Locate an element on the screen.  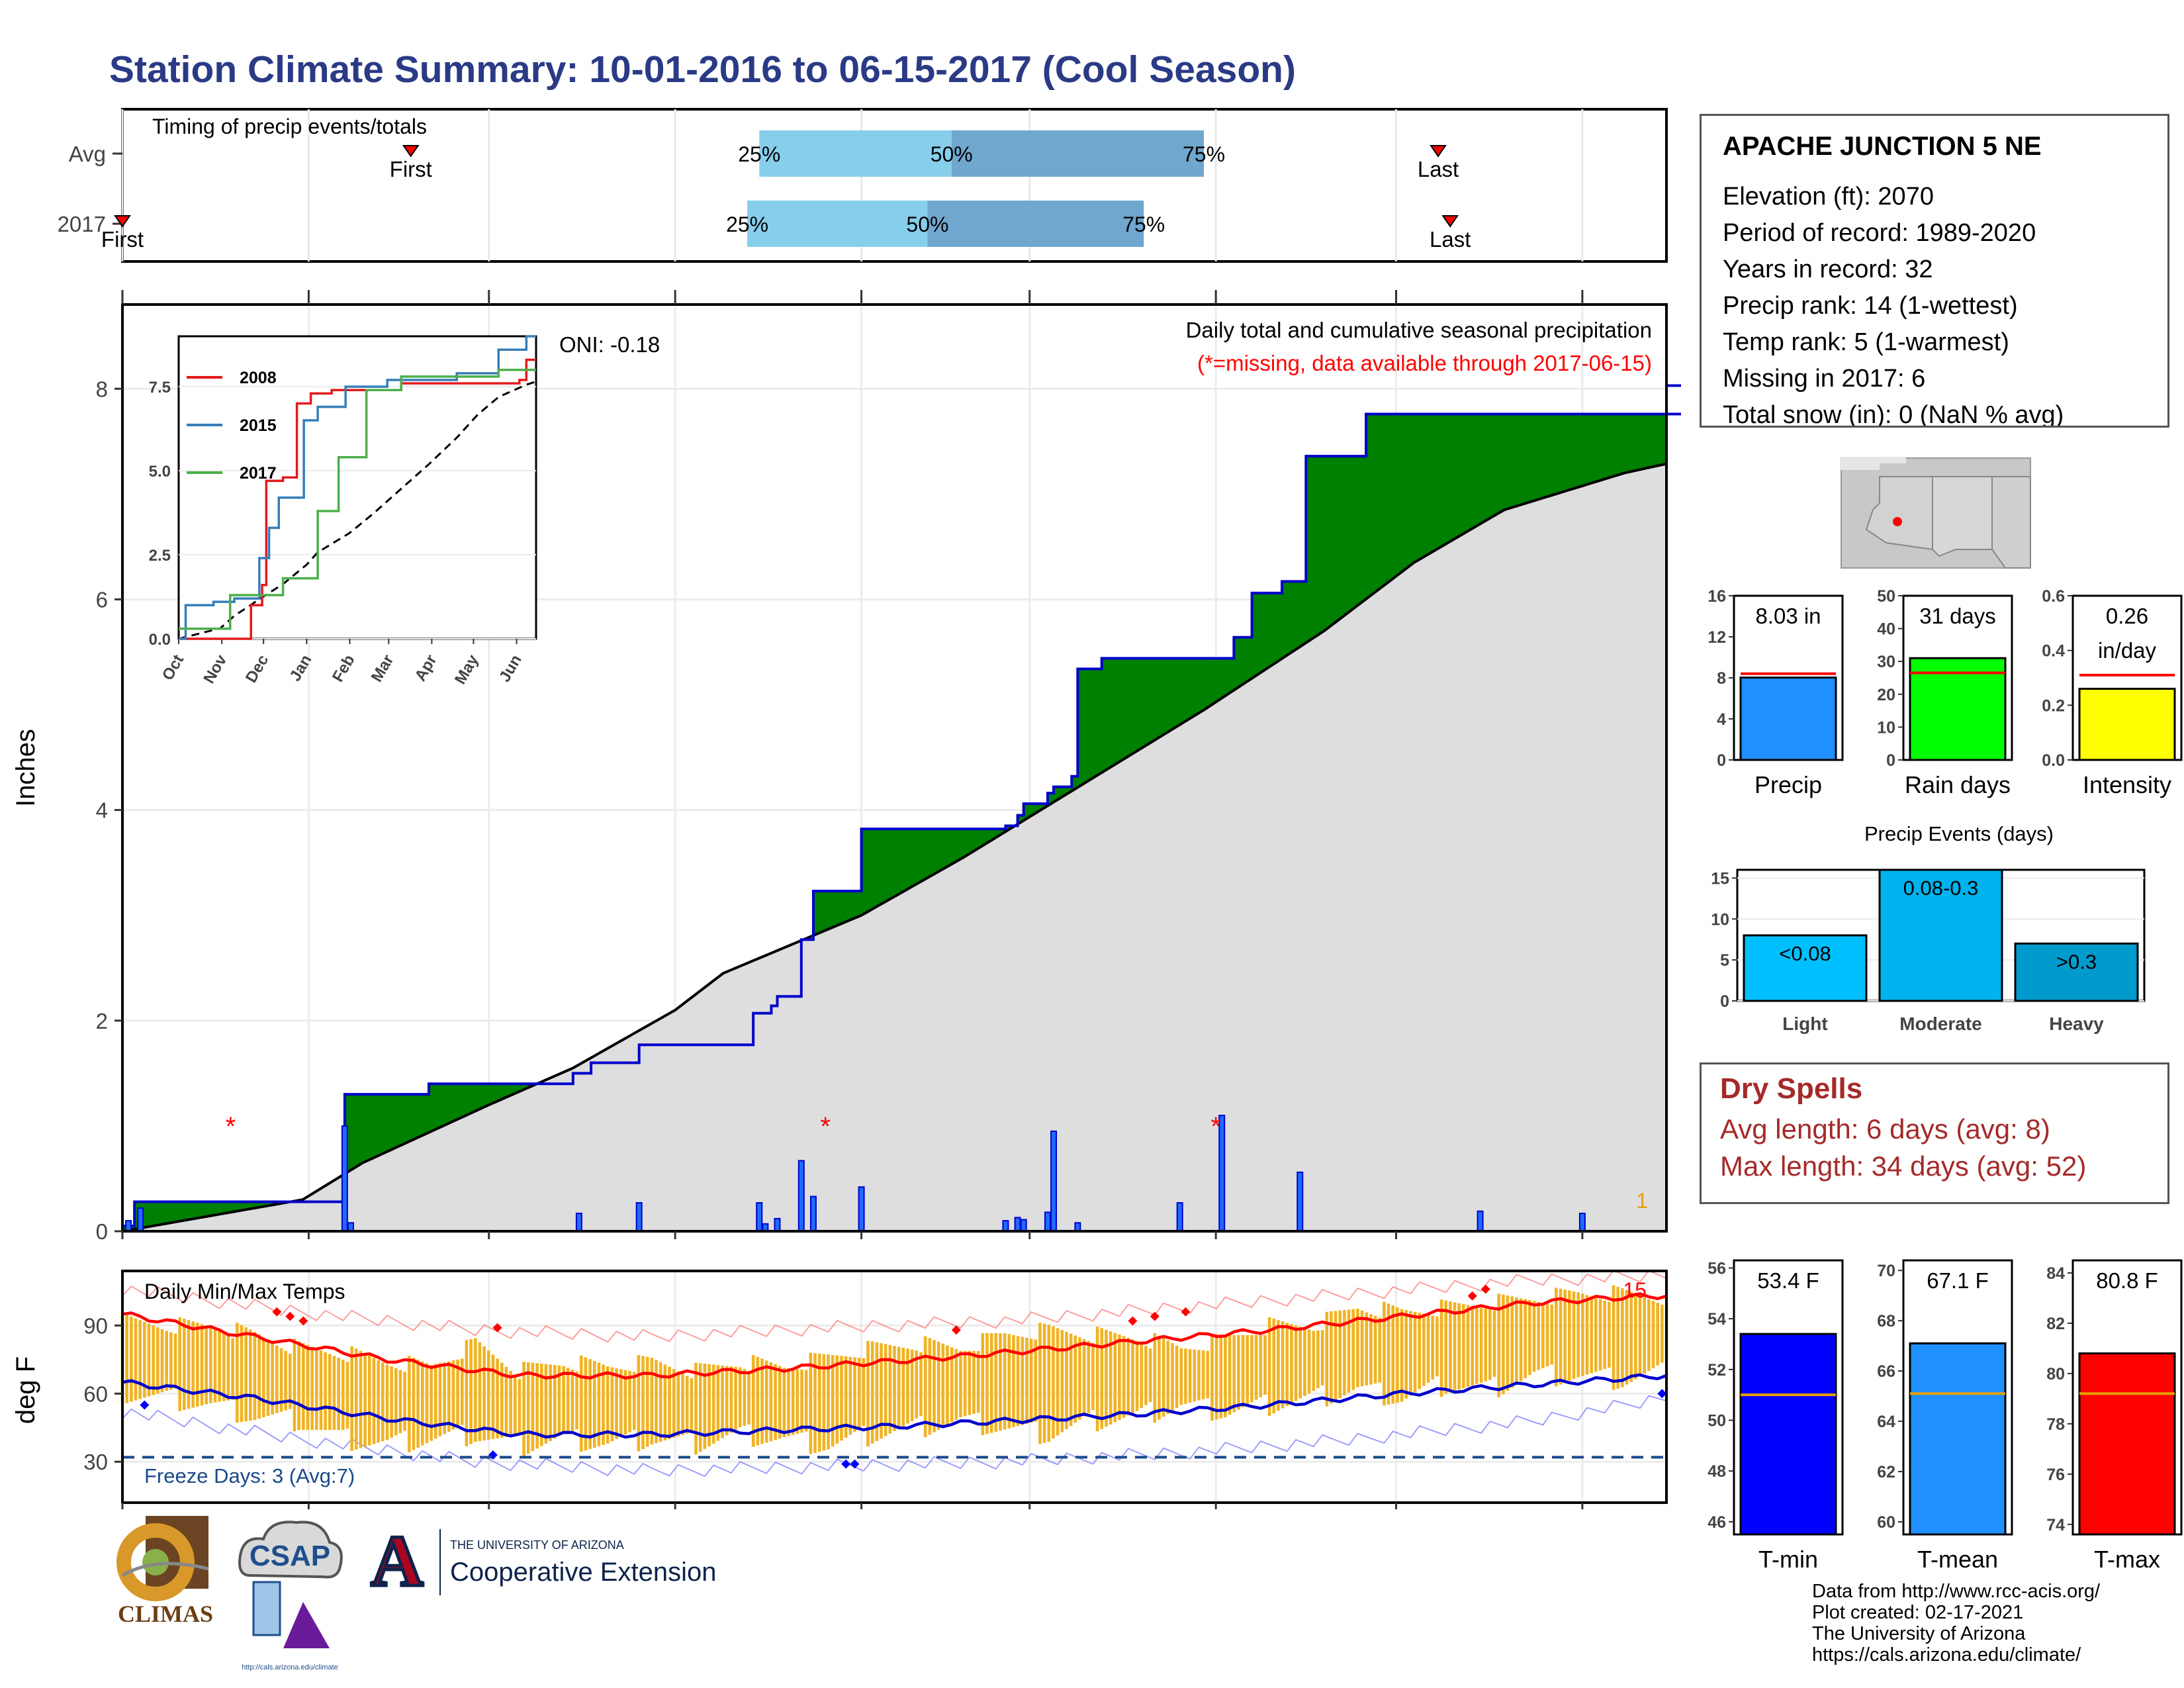
mini-ytick-label: 52 is located at coordinates (1716, 1370).